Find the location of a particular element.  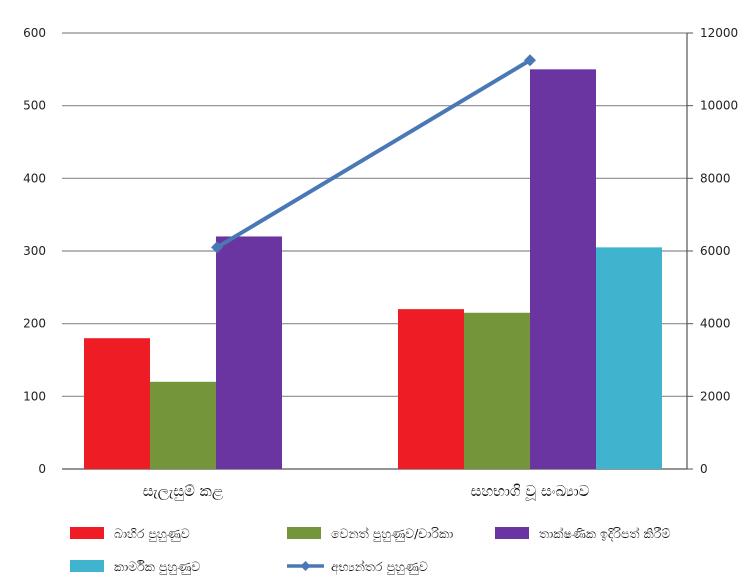

y-right-tick-label: 4000 is located at coordinates (715, 324).